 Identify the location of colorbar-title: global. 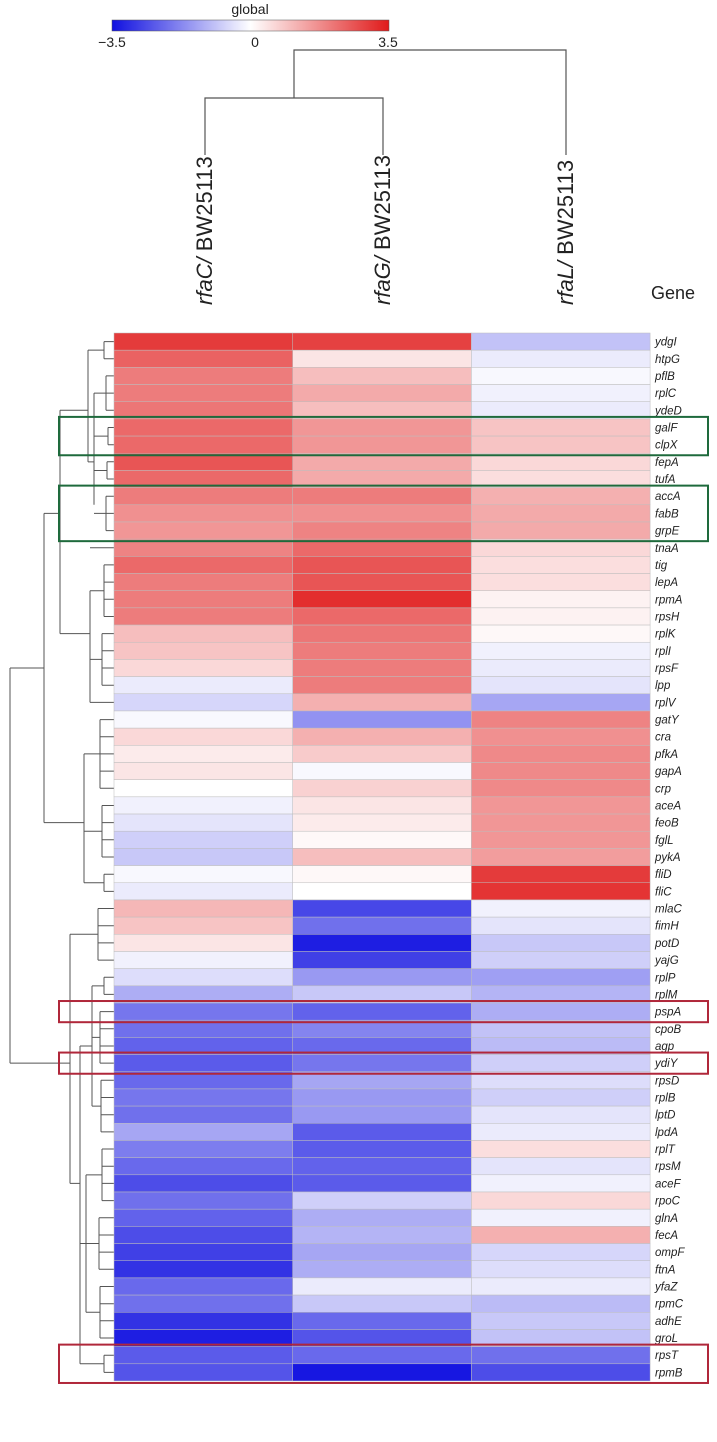
(249, 9).